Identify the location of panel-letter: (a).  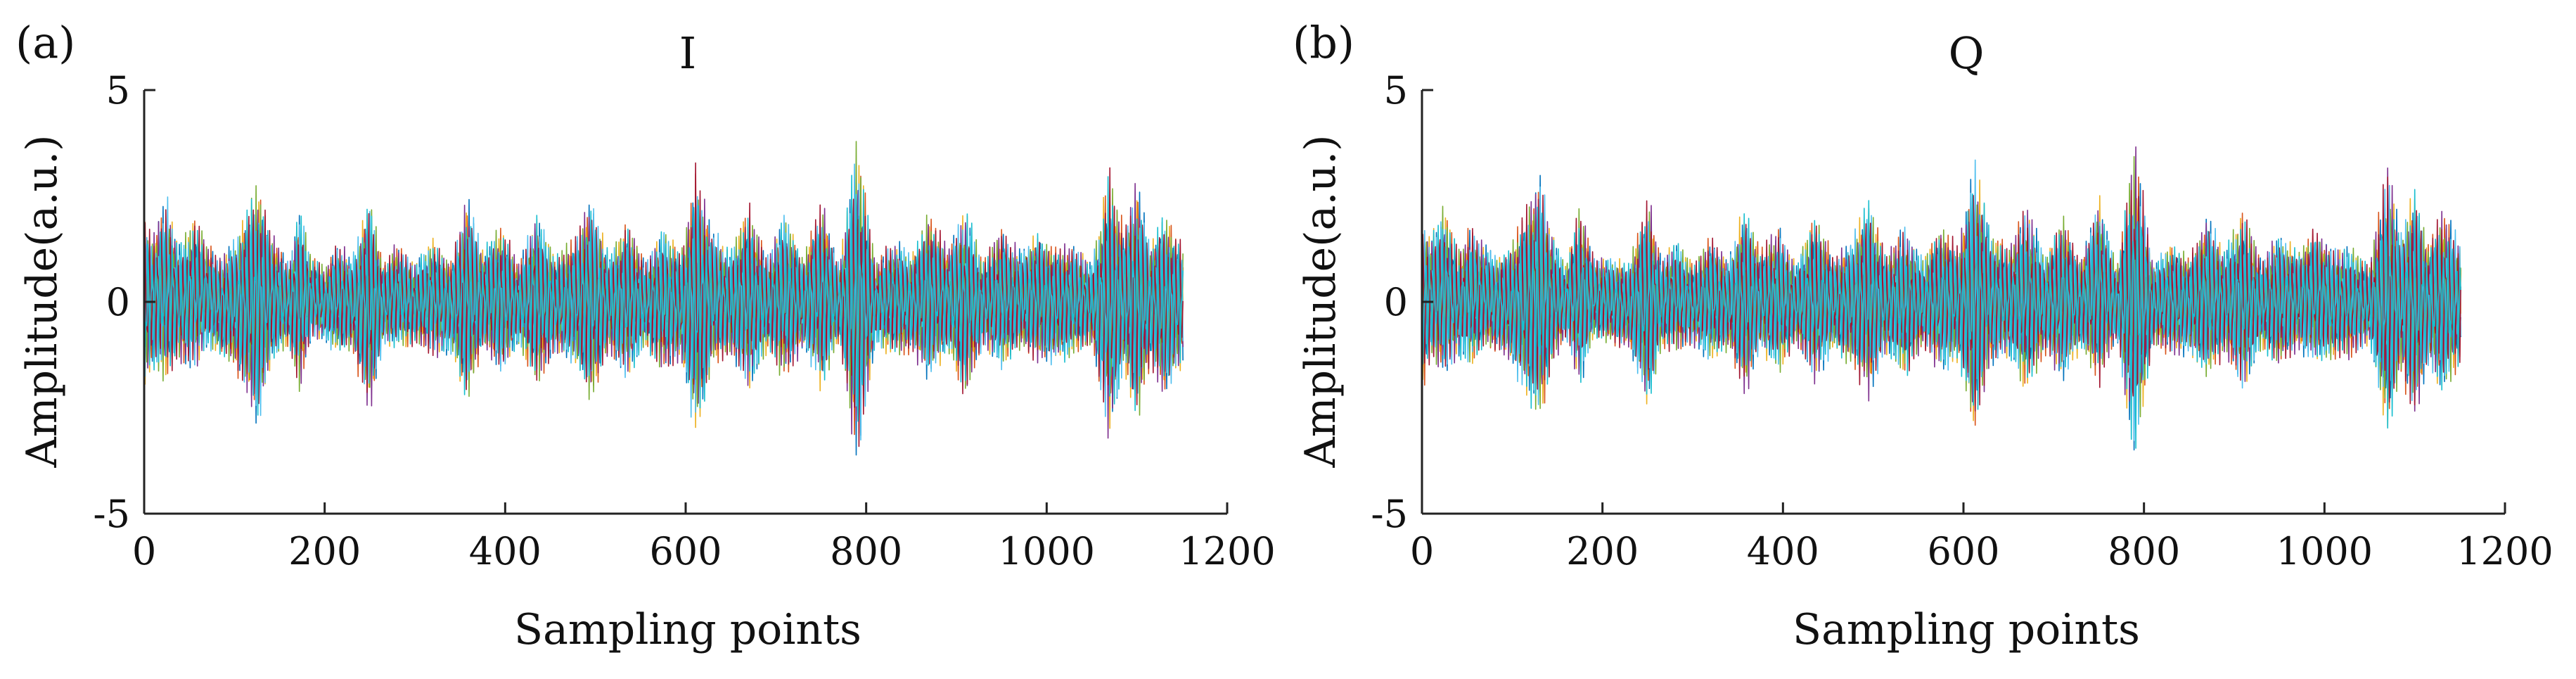
(45, 42).